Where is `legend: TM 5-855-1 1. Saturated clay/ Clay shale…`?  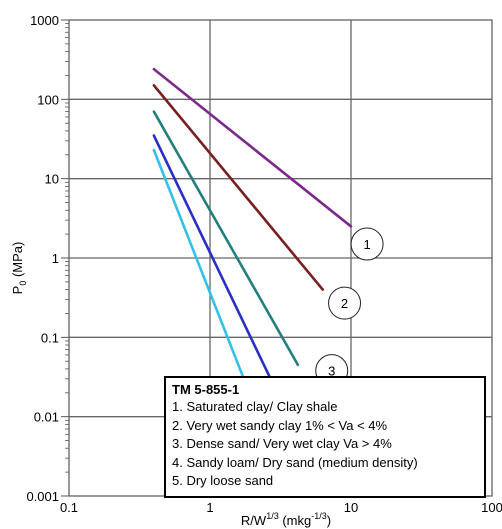
legend: TM 5-855-1 1. Saturated clay/ Clay shale… is located at coordinates (325, 437).